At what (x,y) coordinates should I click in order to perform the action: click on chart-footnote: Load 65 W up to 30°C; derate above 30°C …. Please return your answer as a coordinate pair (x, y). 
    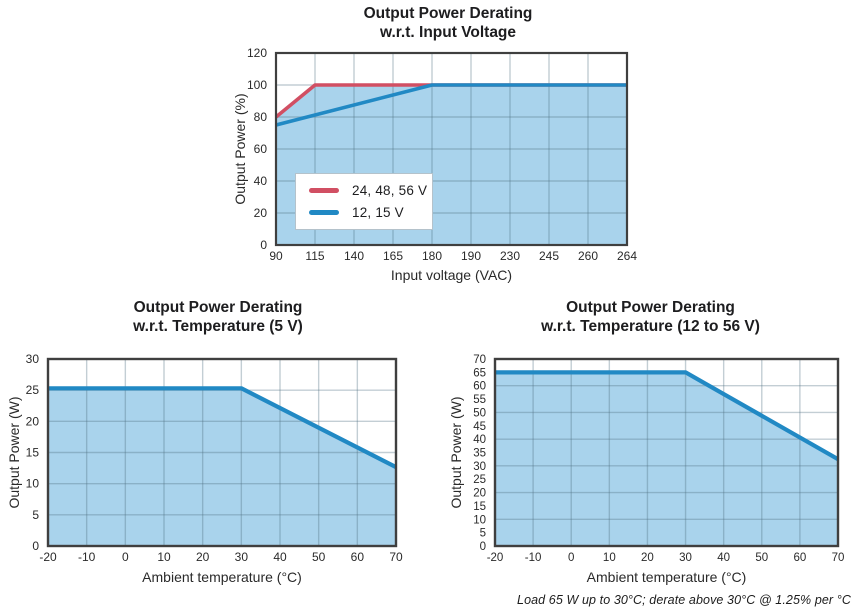
    Looking at the image, I should click on (684, 600).